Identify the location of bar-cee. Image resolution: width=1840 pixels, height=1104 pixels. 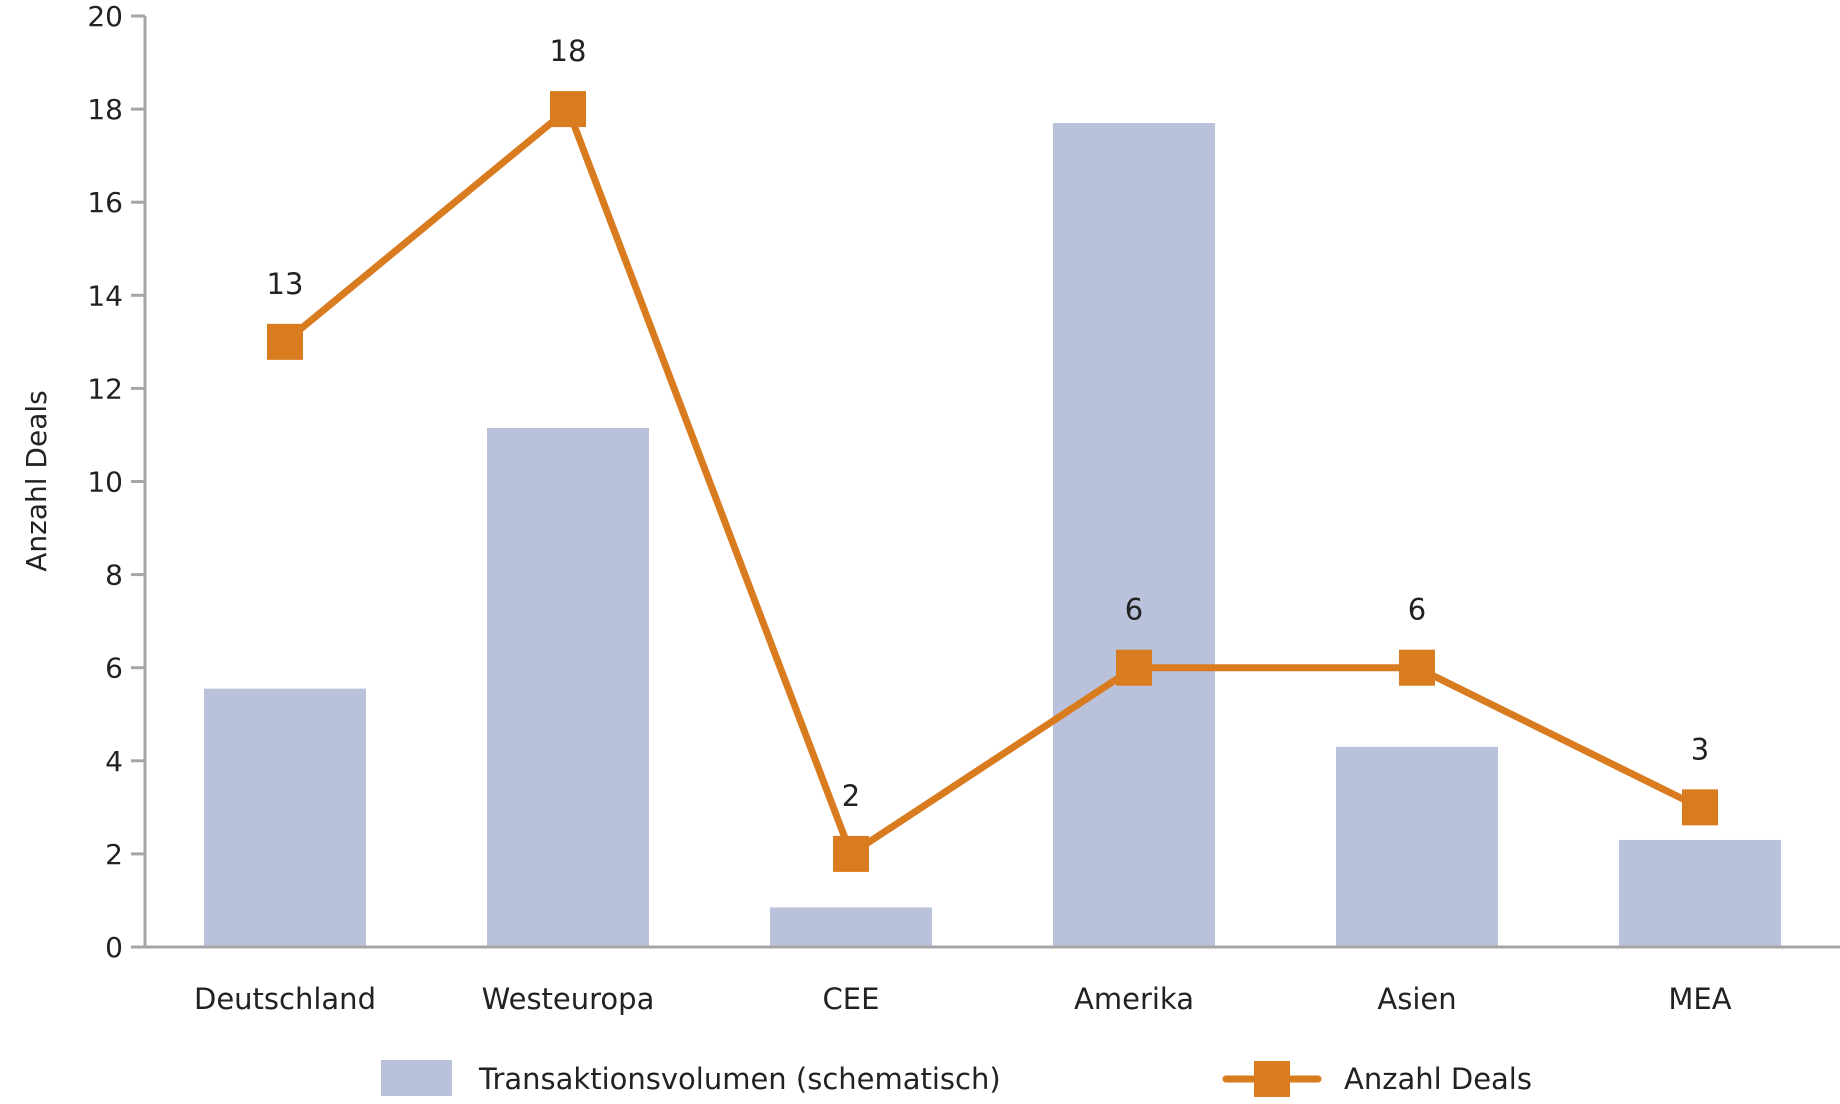
(851, 927).